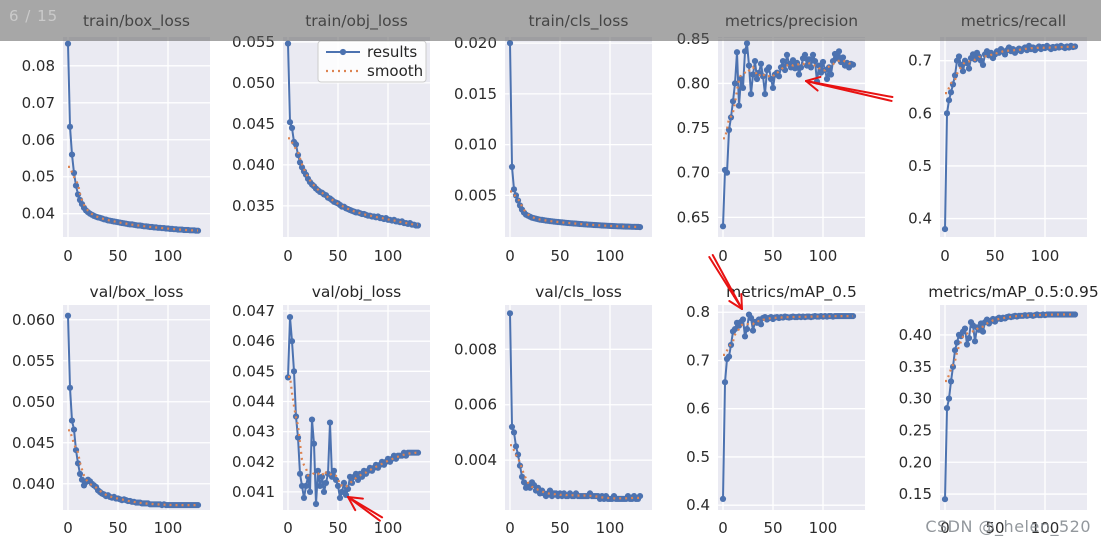  Describe the element at coordinates (395, 71) in the screenshot. I see `legend-label-smooth: smooth` at that location.